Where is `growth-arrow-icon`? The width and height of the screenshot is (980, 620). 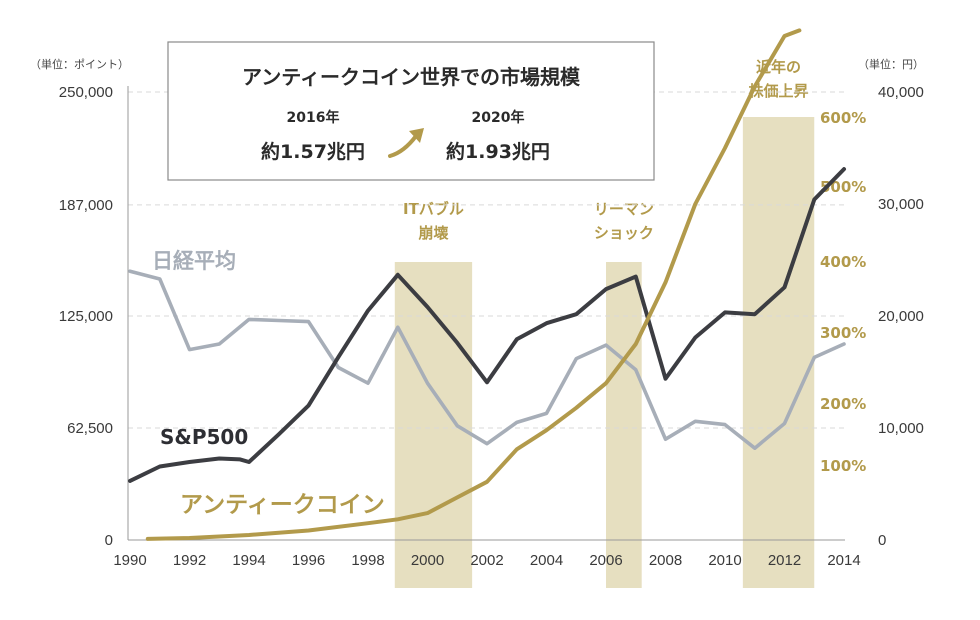 growth-arrow-icon is located at coordinates (406, 143).